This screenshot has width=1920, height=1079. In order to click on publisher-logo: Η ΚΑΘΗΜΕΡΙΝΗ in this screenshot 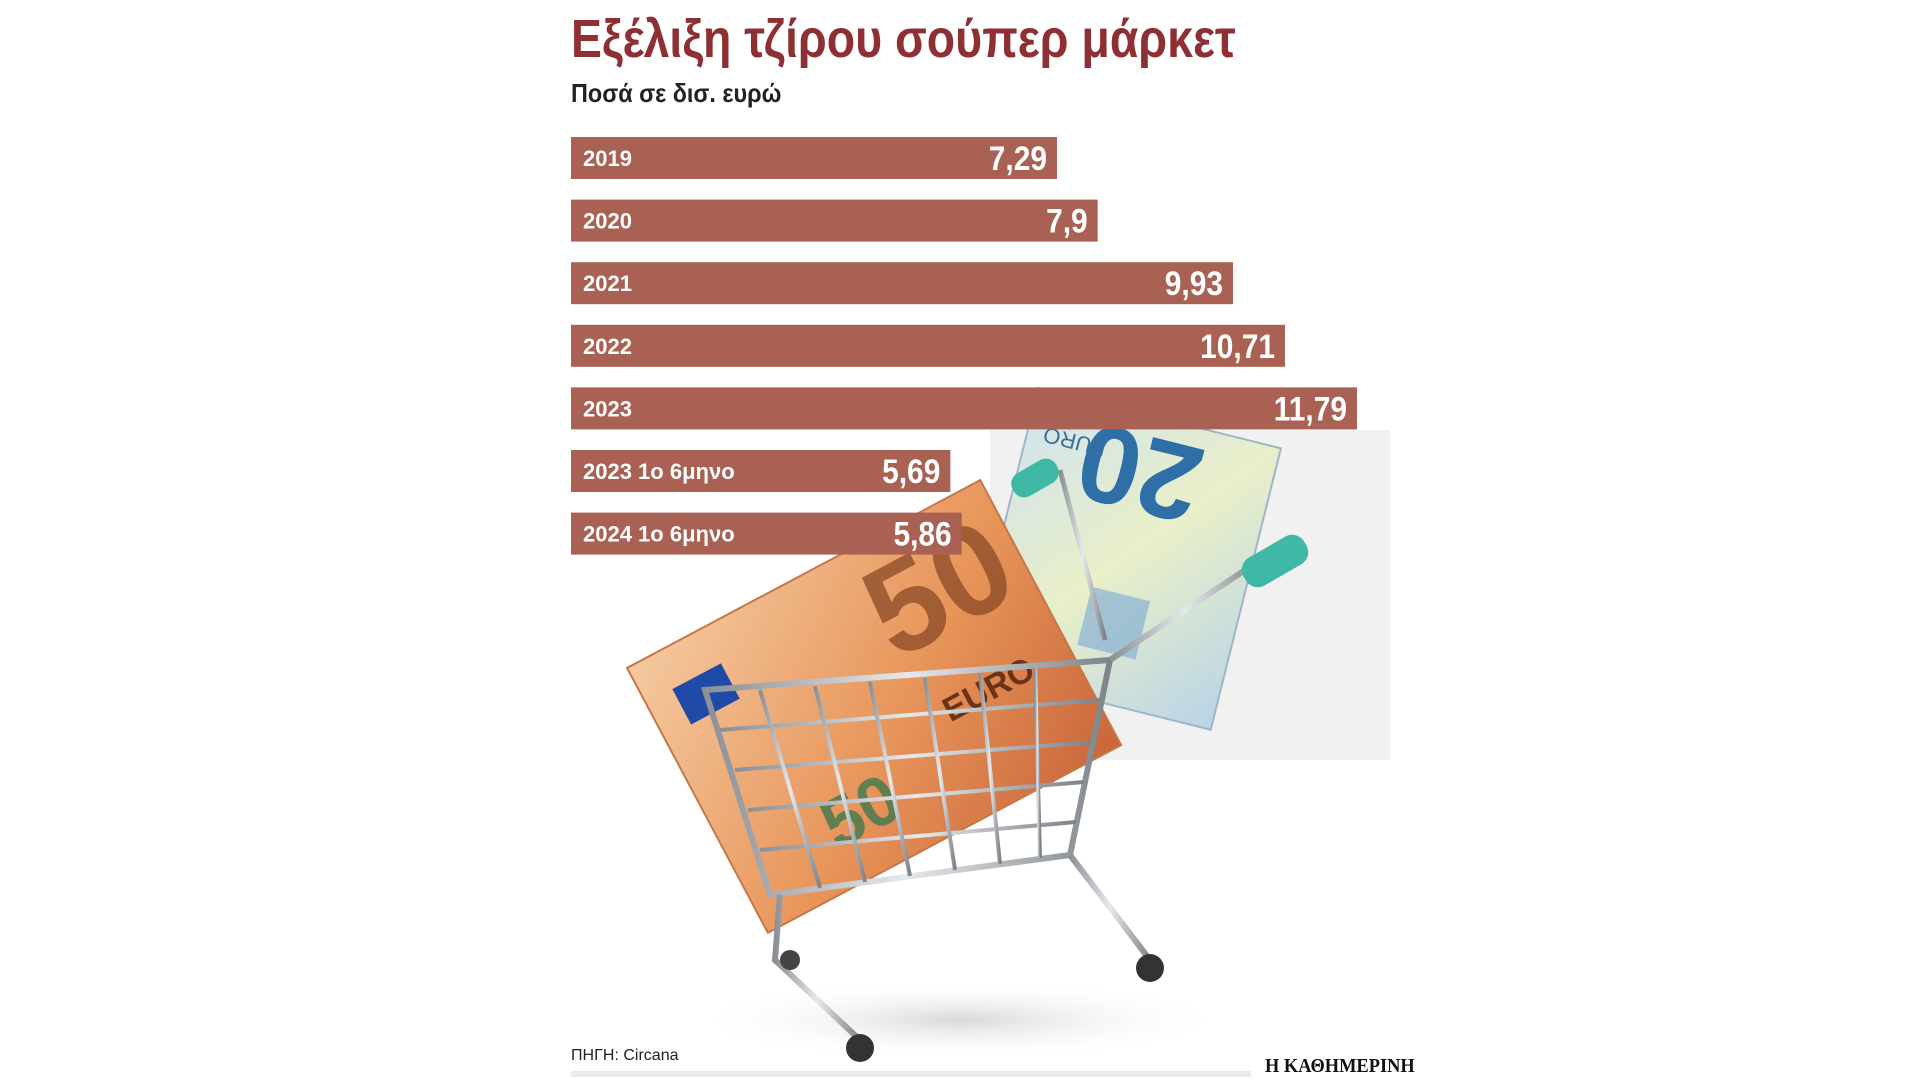, I will do `click(1340, 1066)`.